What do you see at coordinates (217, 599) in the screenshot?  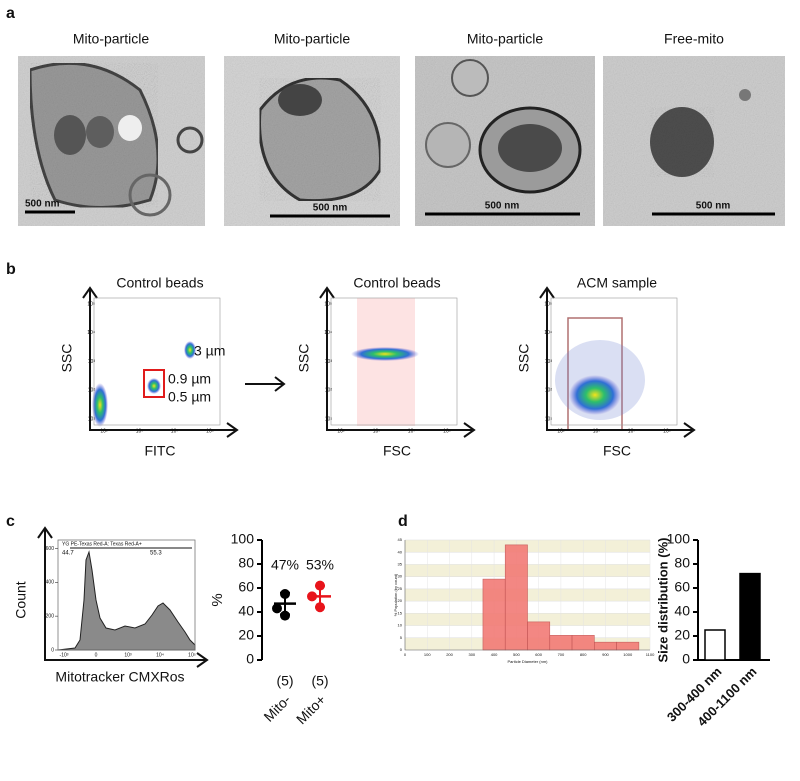 I see `y-axis-label: %` at bounding box center [217, 599].